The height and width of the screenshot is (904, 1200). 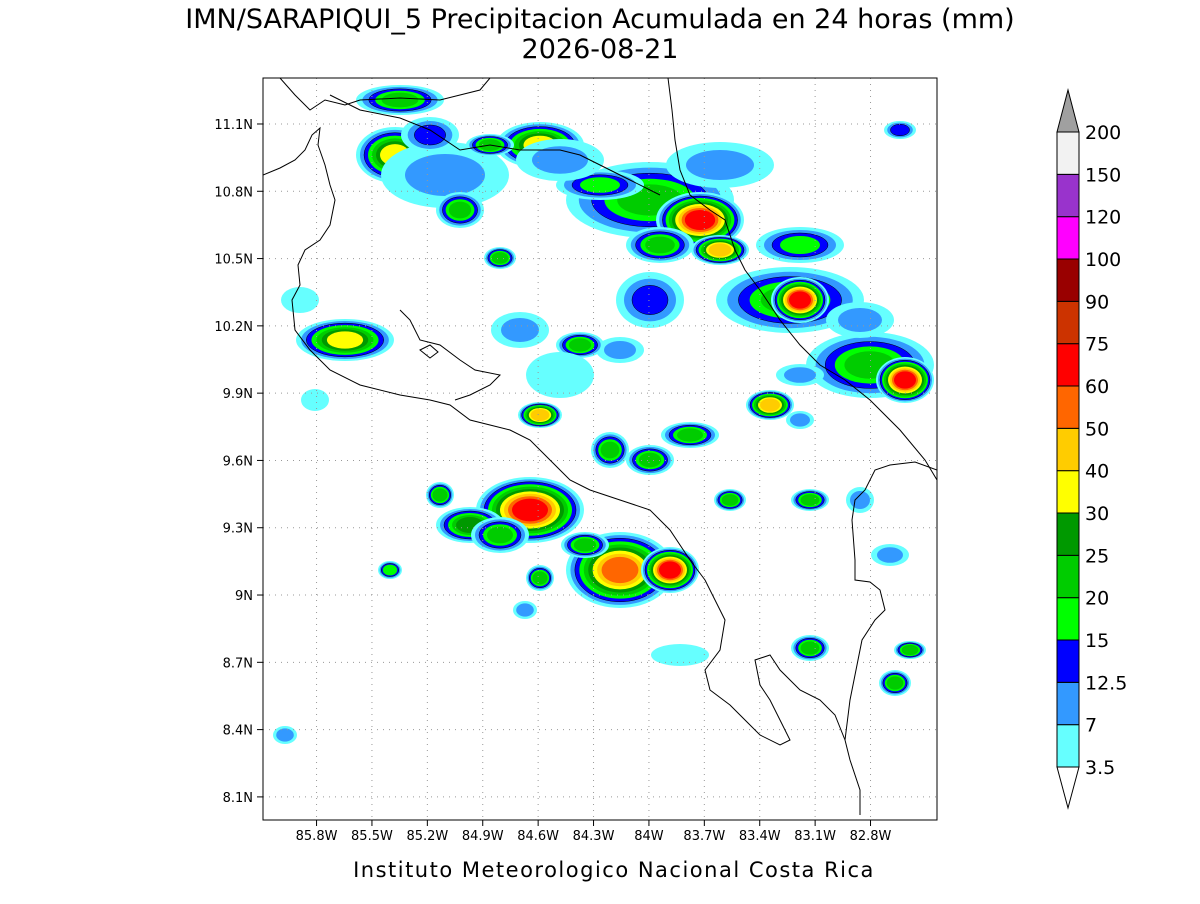 I want to click on colorbar-label: 3.5, so click(x=1100, y=768).